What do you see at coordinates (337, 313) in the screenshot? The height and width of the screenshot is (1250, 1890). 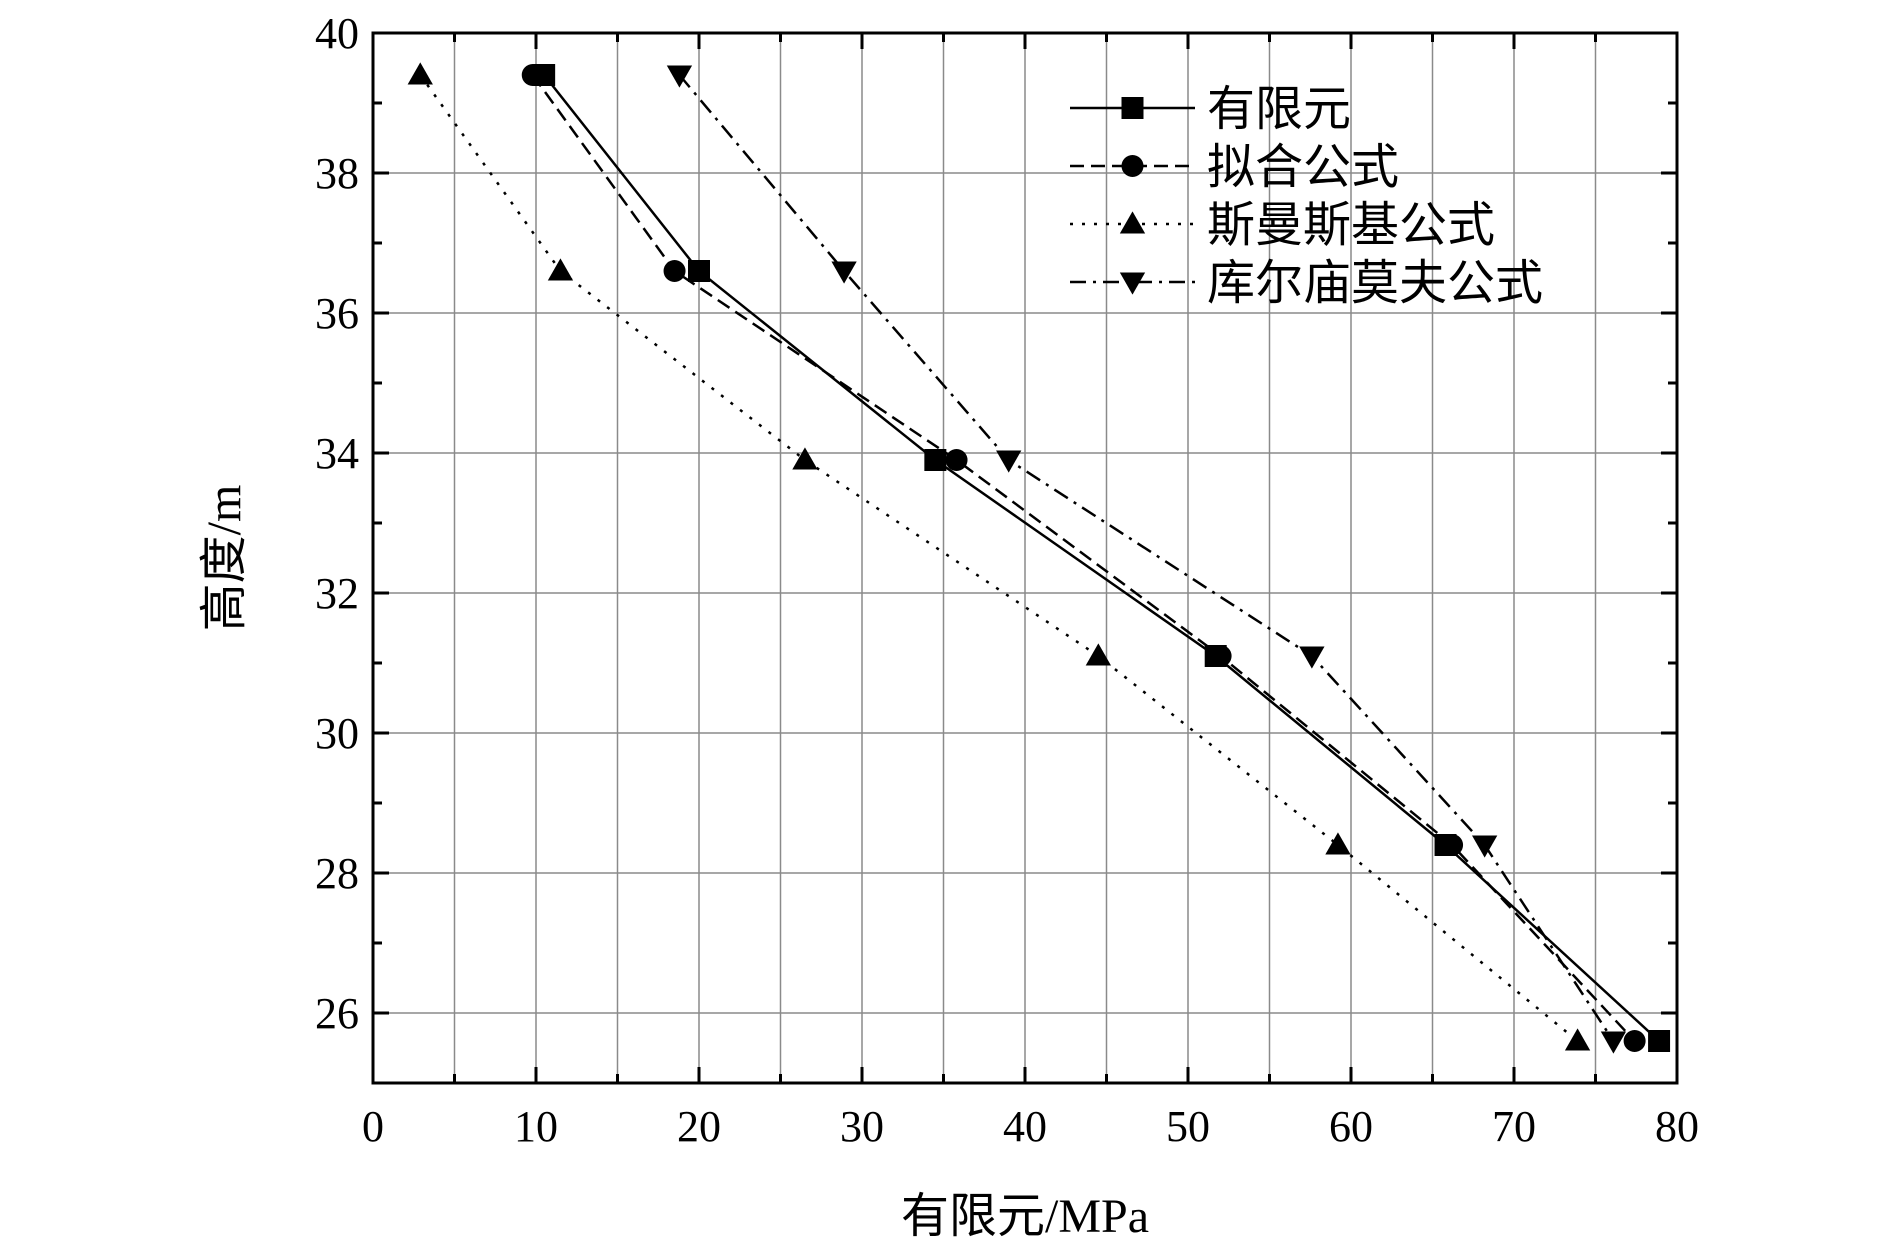 I see `y-tick-label: 36` at bounding box center [337, 313].